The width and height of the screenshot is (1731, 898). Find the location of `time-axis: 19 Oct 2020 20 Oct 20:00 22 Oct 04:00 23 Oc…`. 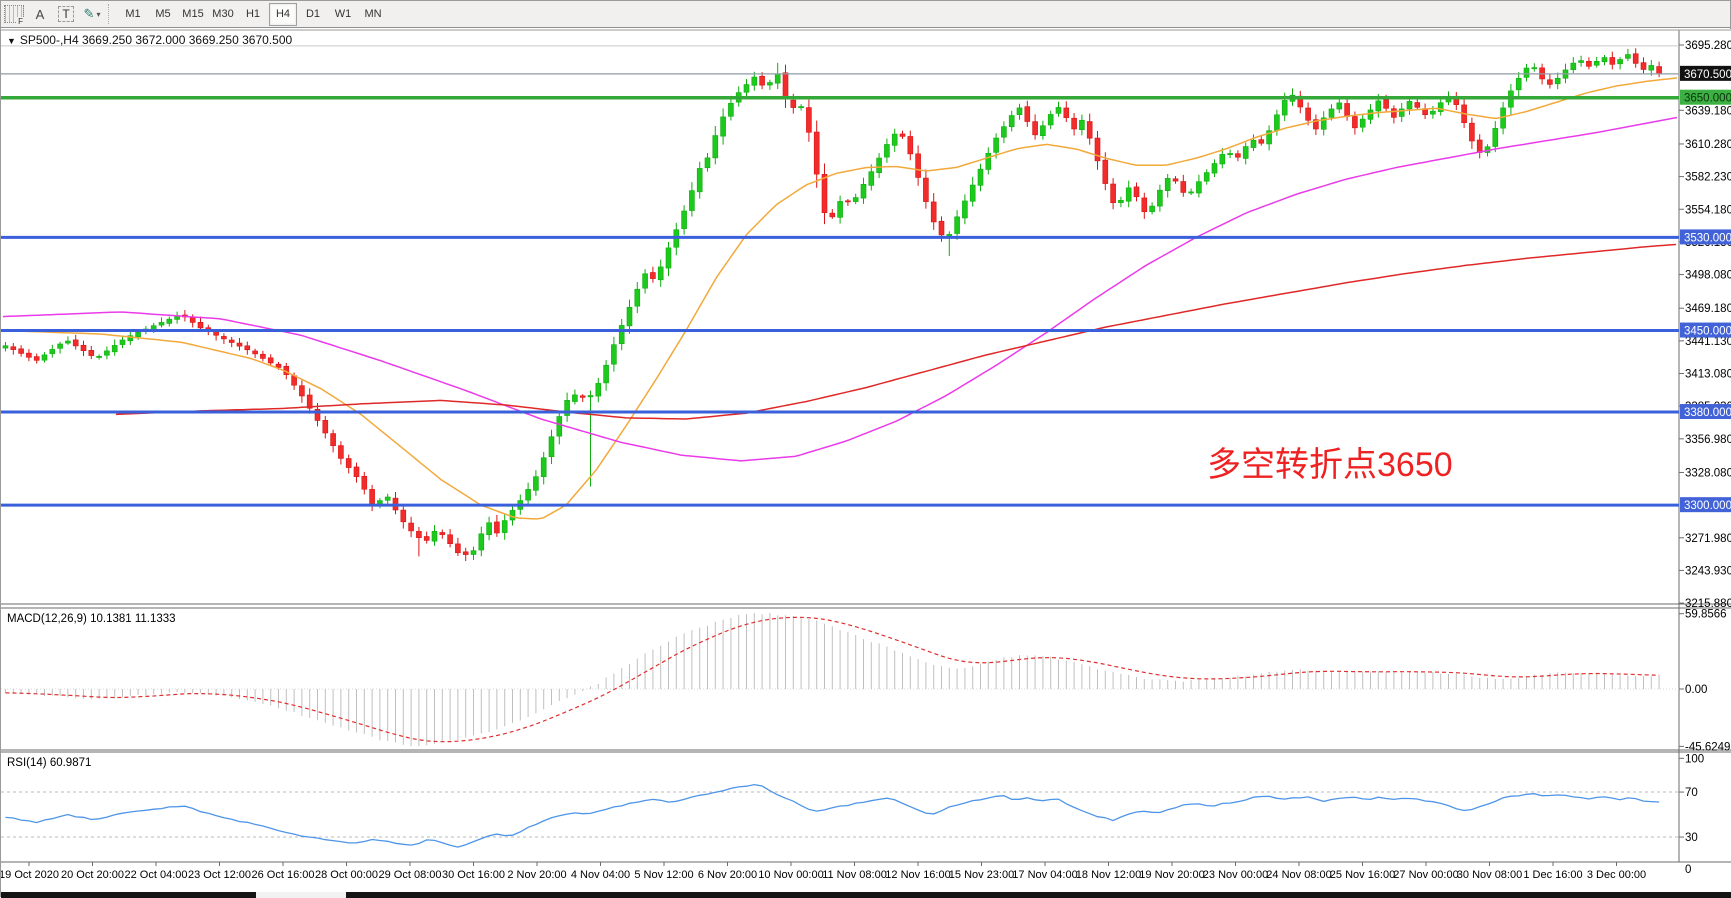

time-axis: 19 Oct 2020 20 Oct 20:00 22 Oct 04:00 23 Oc… is located at coordinates (823, 871).